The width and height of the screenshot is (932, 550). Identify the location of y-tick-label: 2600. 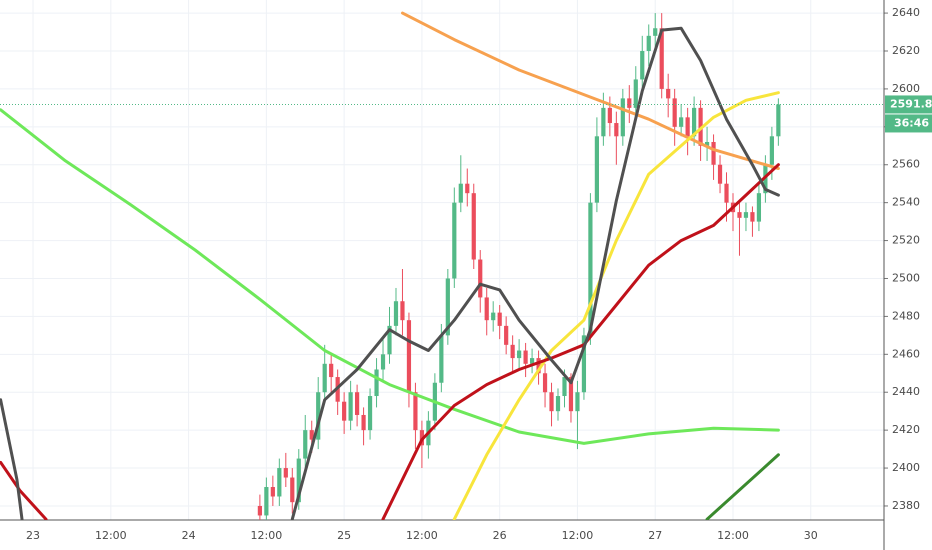
(906, 88).